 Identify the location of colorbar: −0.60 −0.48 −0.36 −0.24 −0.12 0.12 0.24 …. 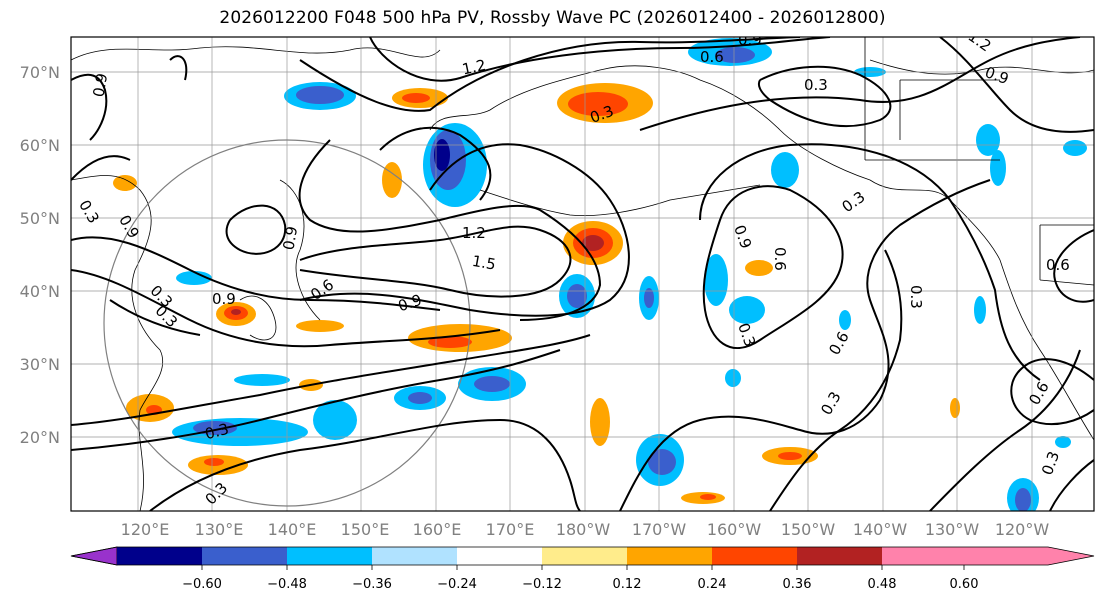
(582, 569).